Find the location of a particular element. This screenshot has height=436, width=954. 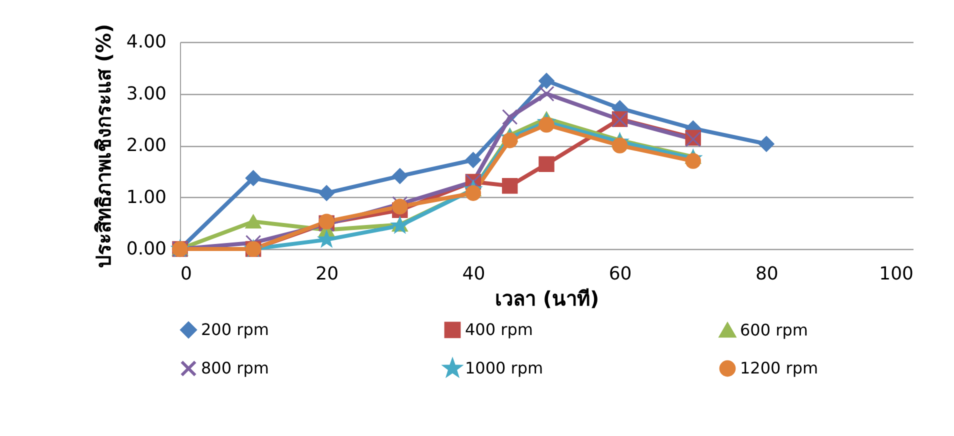

y-tick-label: 4.00 is located at coordinates (146, 42).